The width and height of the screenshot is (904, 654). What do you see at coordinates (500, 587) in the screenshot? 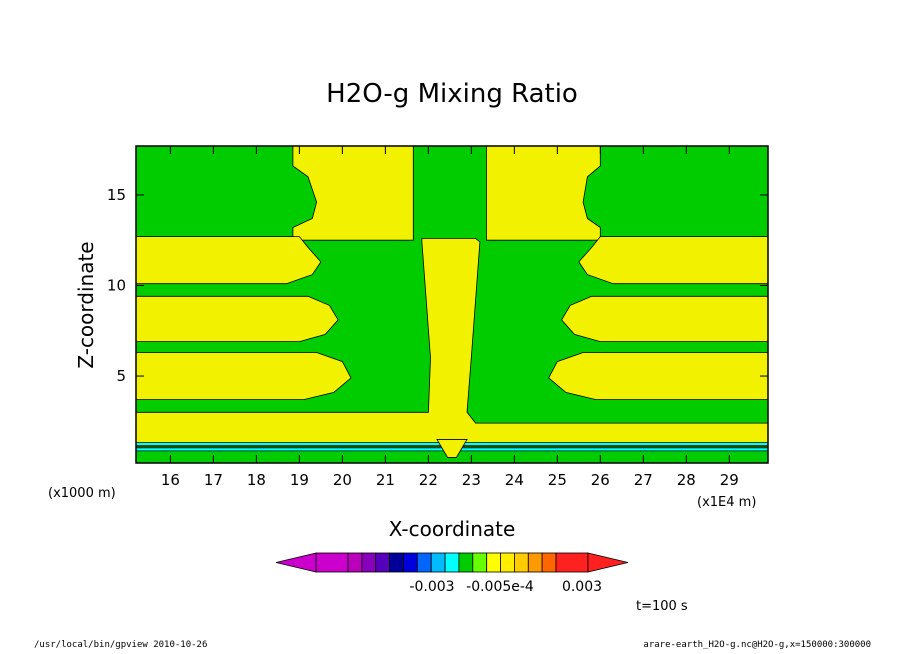
I see `colorbar-label: -0.005e-4` at bounding box center [500, 587].